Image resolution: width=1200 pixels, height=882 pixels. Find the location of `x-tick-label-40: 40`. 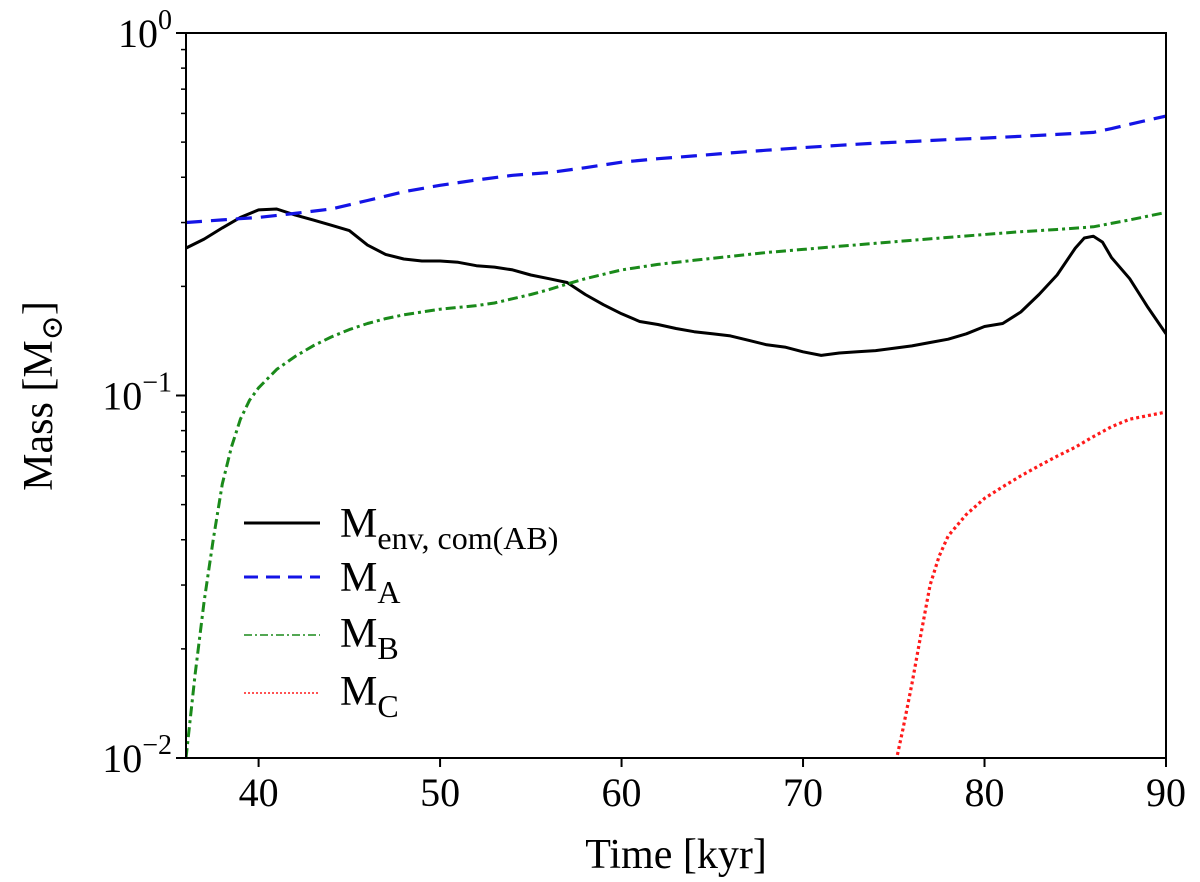

x-tick-label-40: 40 is located at coordinates (259, 792).